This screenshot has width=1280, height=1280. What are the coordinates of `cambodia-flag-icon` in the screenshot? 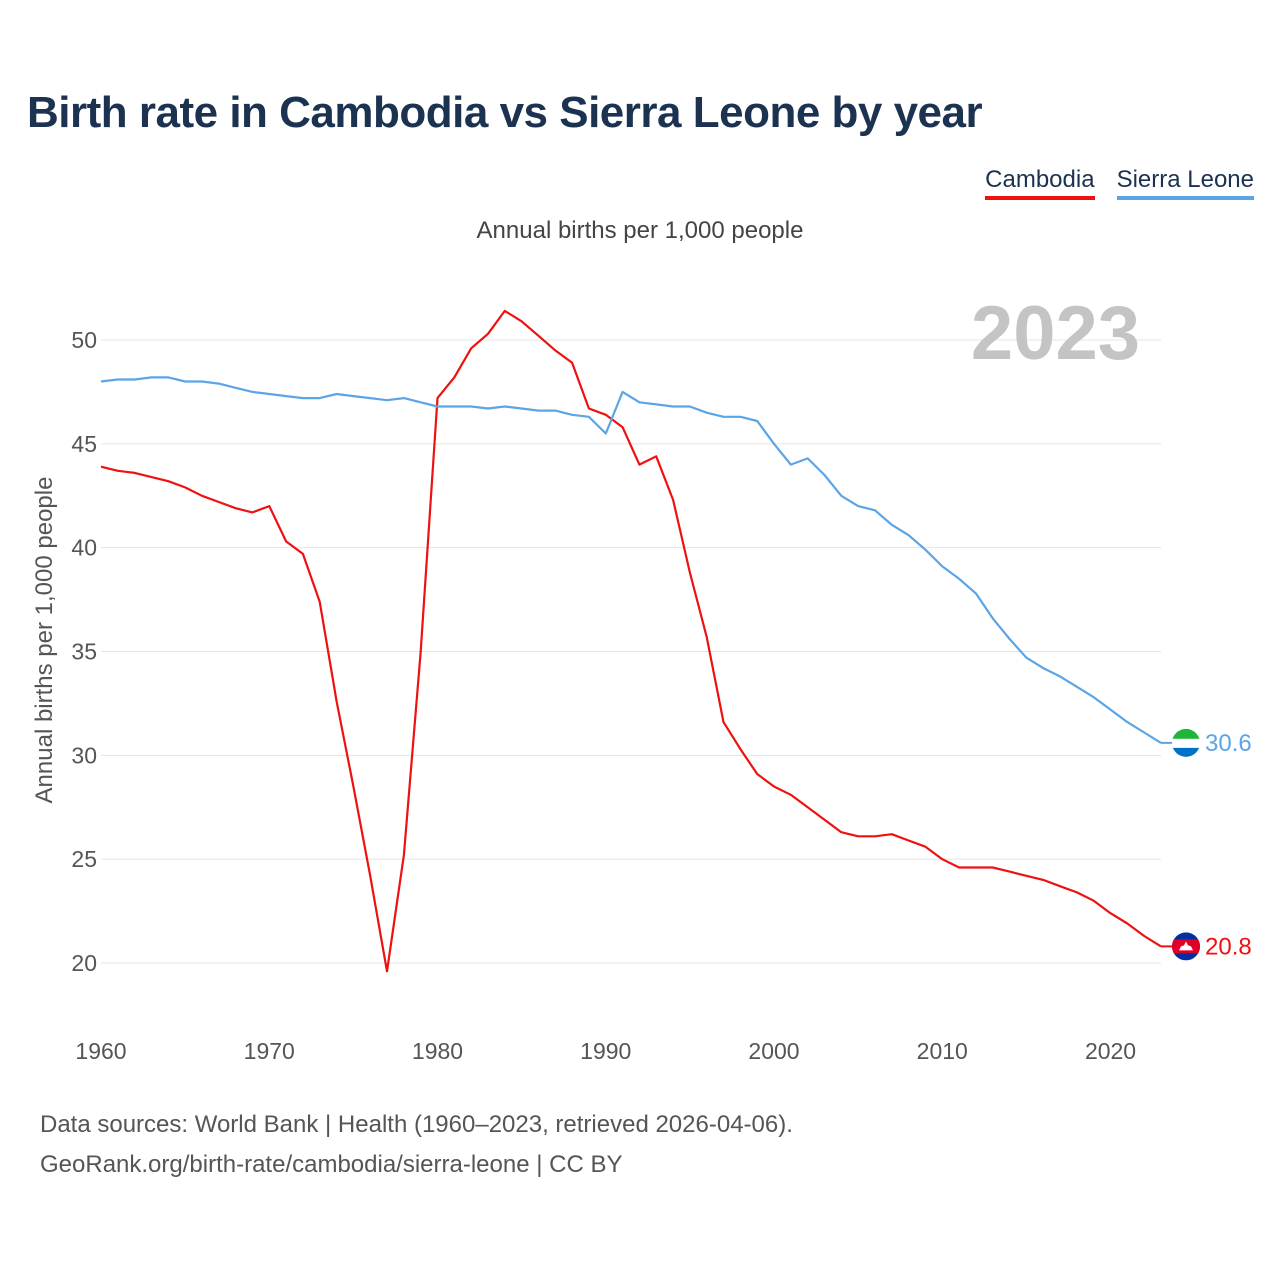 It's located at (1186, 946).